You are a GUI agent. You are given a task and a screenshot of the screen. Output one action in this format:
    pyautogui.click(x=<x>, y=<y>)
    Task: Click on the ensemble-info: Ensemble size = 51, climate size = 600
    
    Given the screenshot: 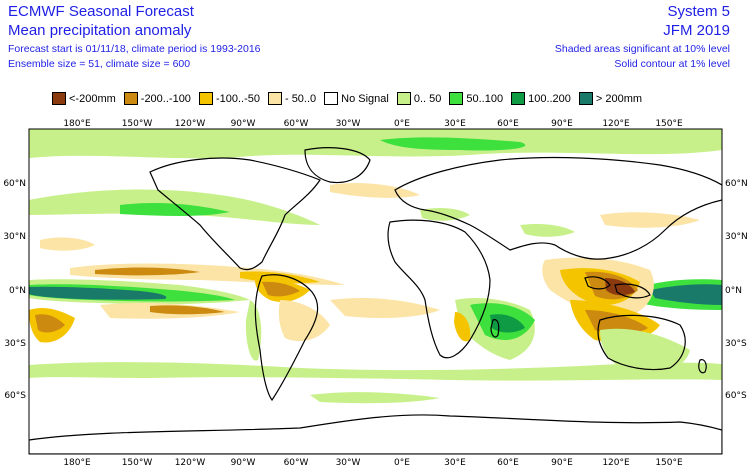 What is the action you would take?
    pyautogui.click(x=99, y=64)
    